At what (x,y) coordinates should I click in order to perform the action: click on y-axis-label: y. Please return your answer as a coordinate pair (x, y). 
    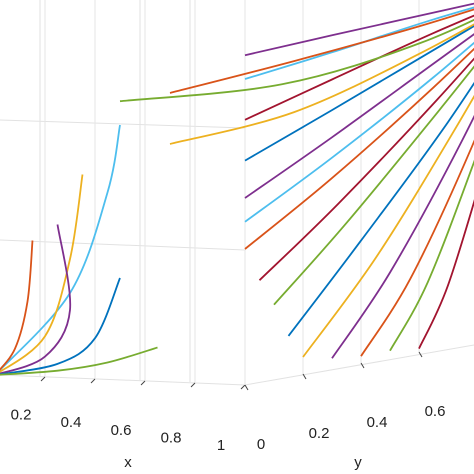
    Looking at the image, I should click on (358, 462).